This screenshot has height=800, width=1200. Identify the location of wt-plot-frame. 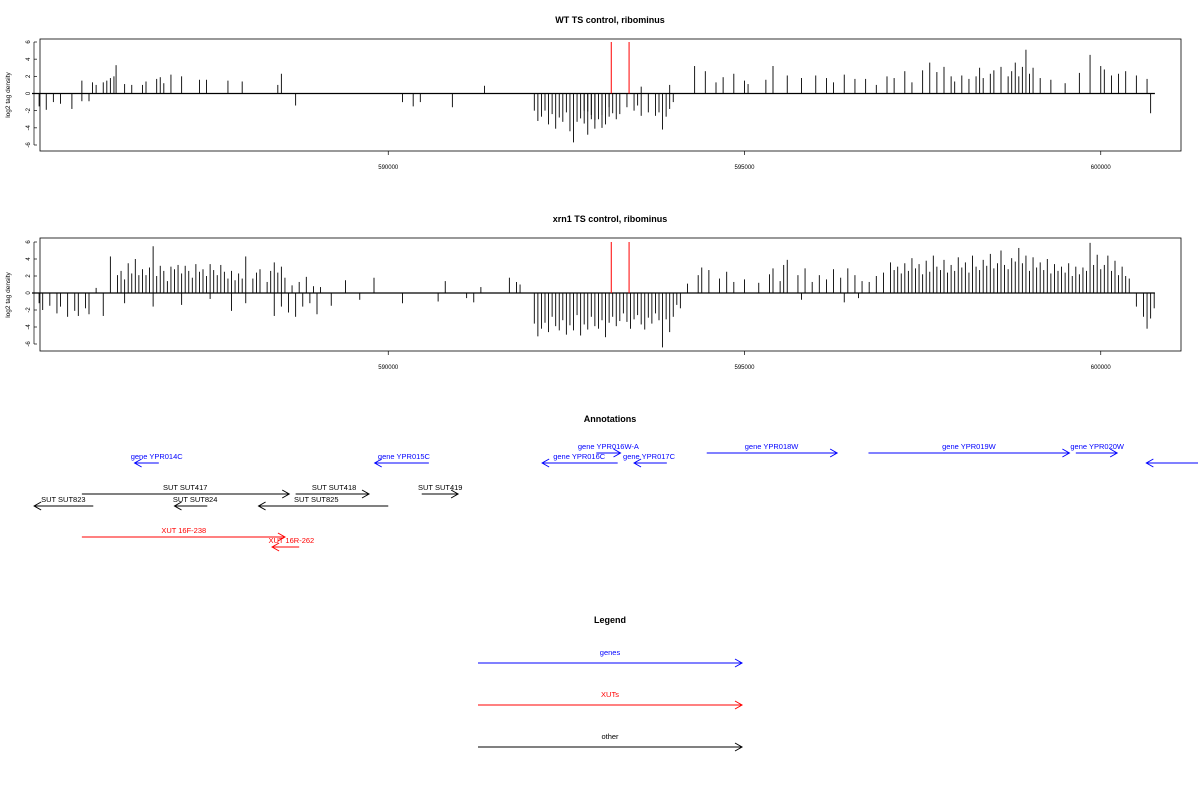
(610, 95).